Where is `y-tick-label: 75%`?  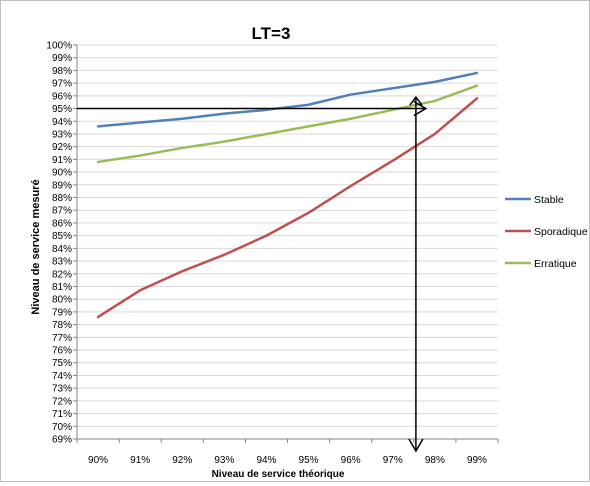
y-tick-label: 75% is located at coordinates (62, 363).